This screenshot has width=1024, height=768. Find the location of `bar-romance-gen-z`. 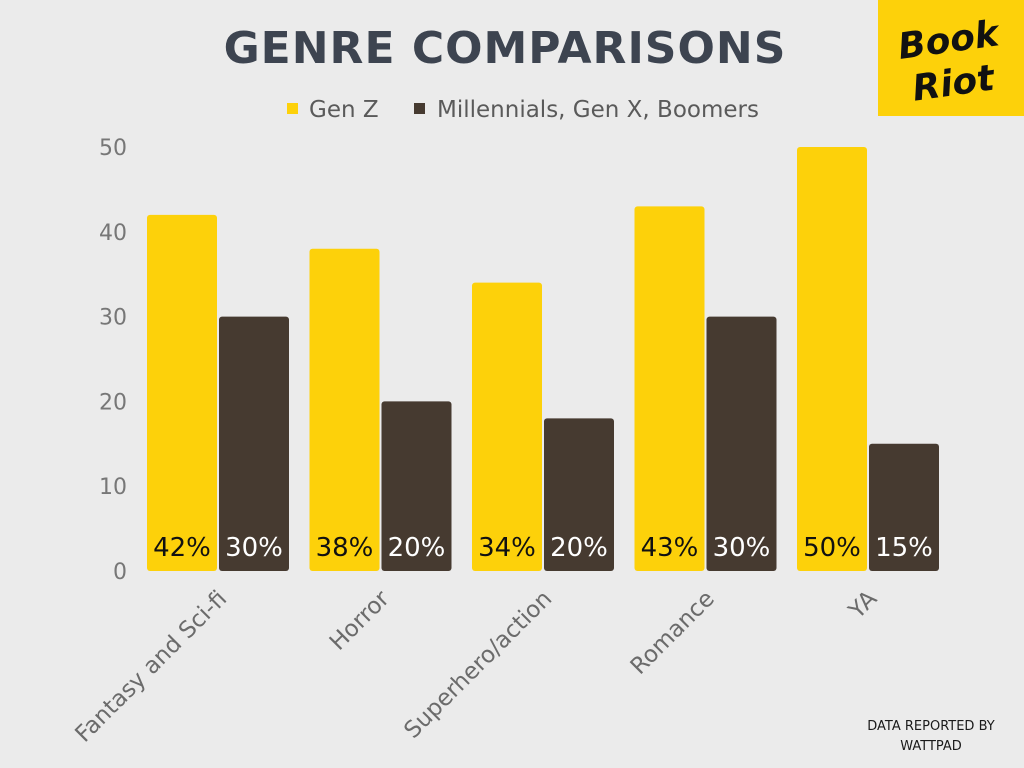

bar-romance-gen-z is located at coordinates (669, 389).